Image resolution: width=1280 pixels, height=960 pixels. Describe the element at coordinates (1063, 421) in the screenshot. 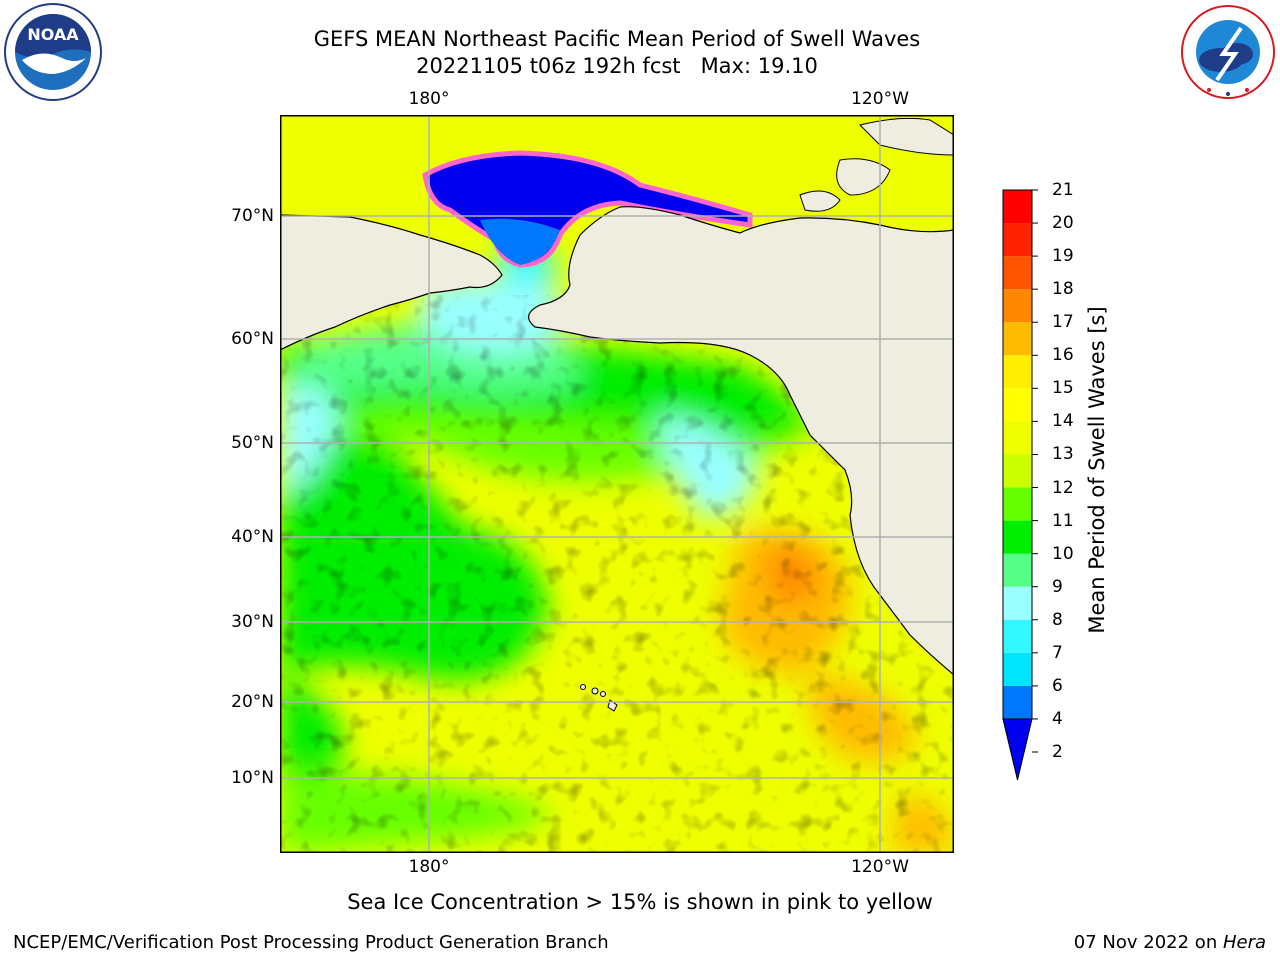

I see `colorbar-tick-label: 14` at that location.